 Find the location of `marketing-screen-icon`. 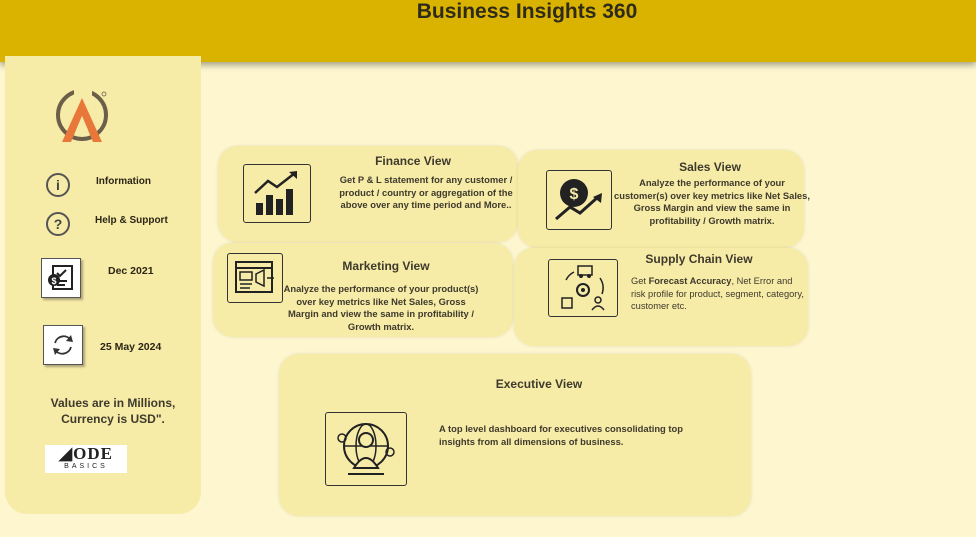

marketing-screen-icon is located at coordinates (255, 278).